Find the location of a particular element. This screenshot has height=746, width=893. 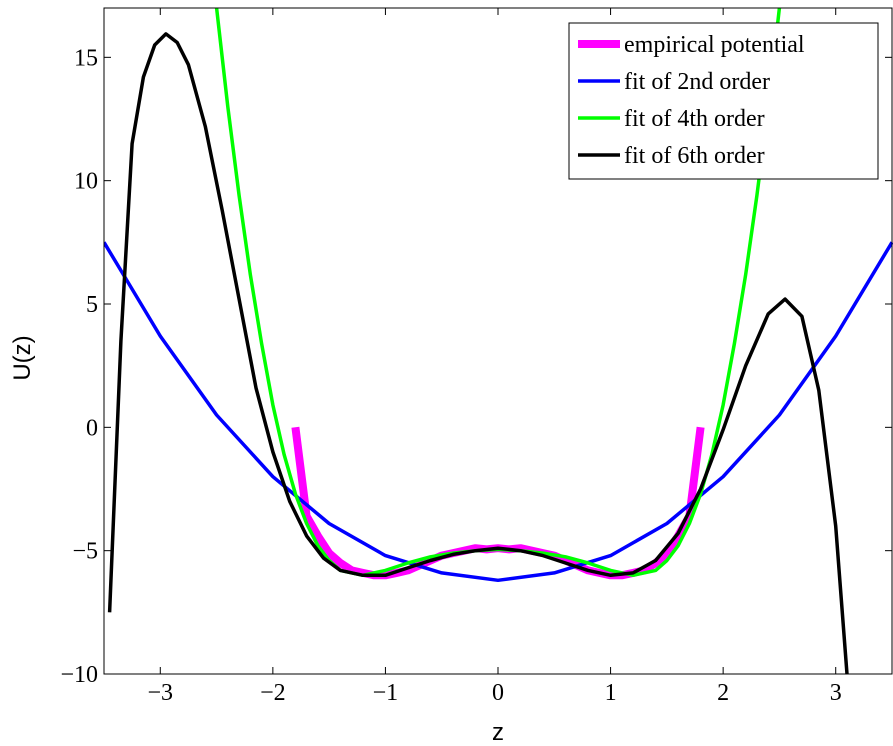

x-axis-label: z is located at coordinates (498, 732).